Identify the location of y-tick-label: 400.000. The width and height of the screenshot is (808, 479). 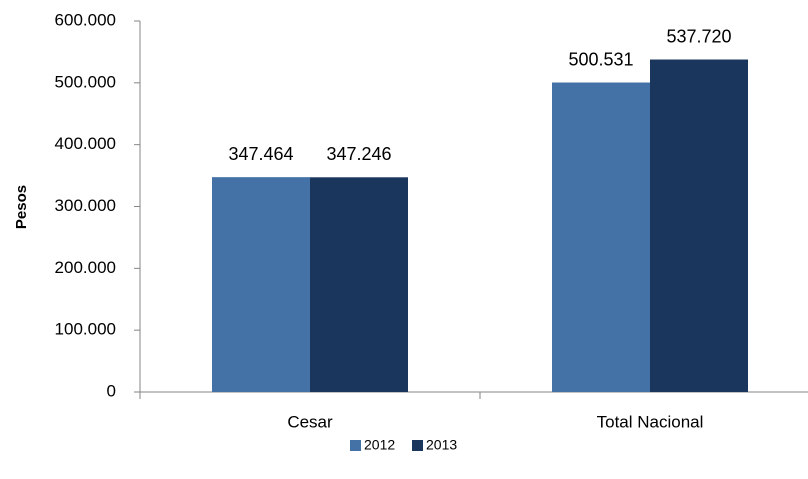
(85, 143).